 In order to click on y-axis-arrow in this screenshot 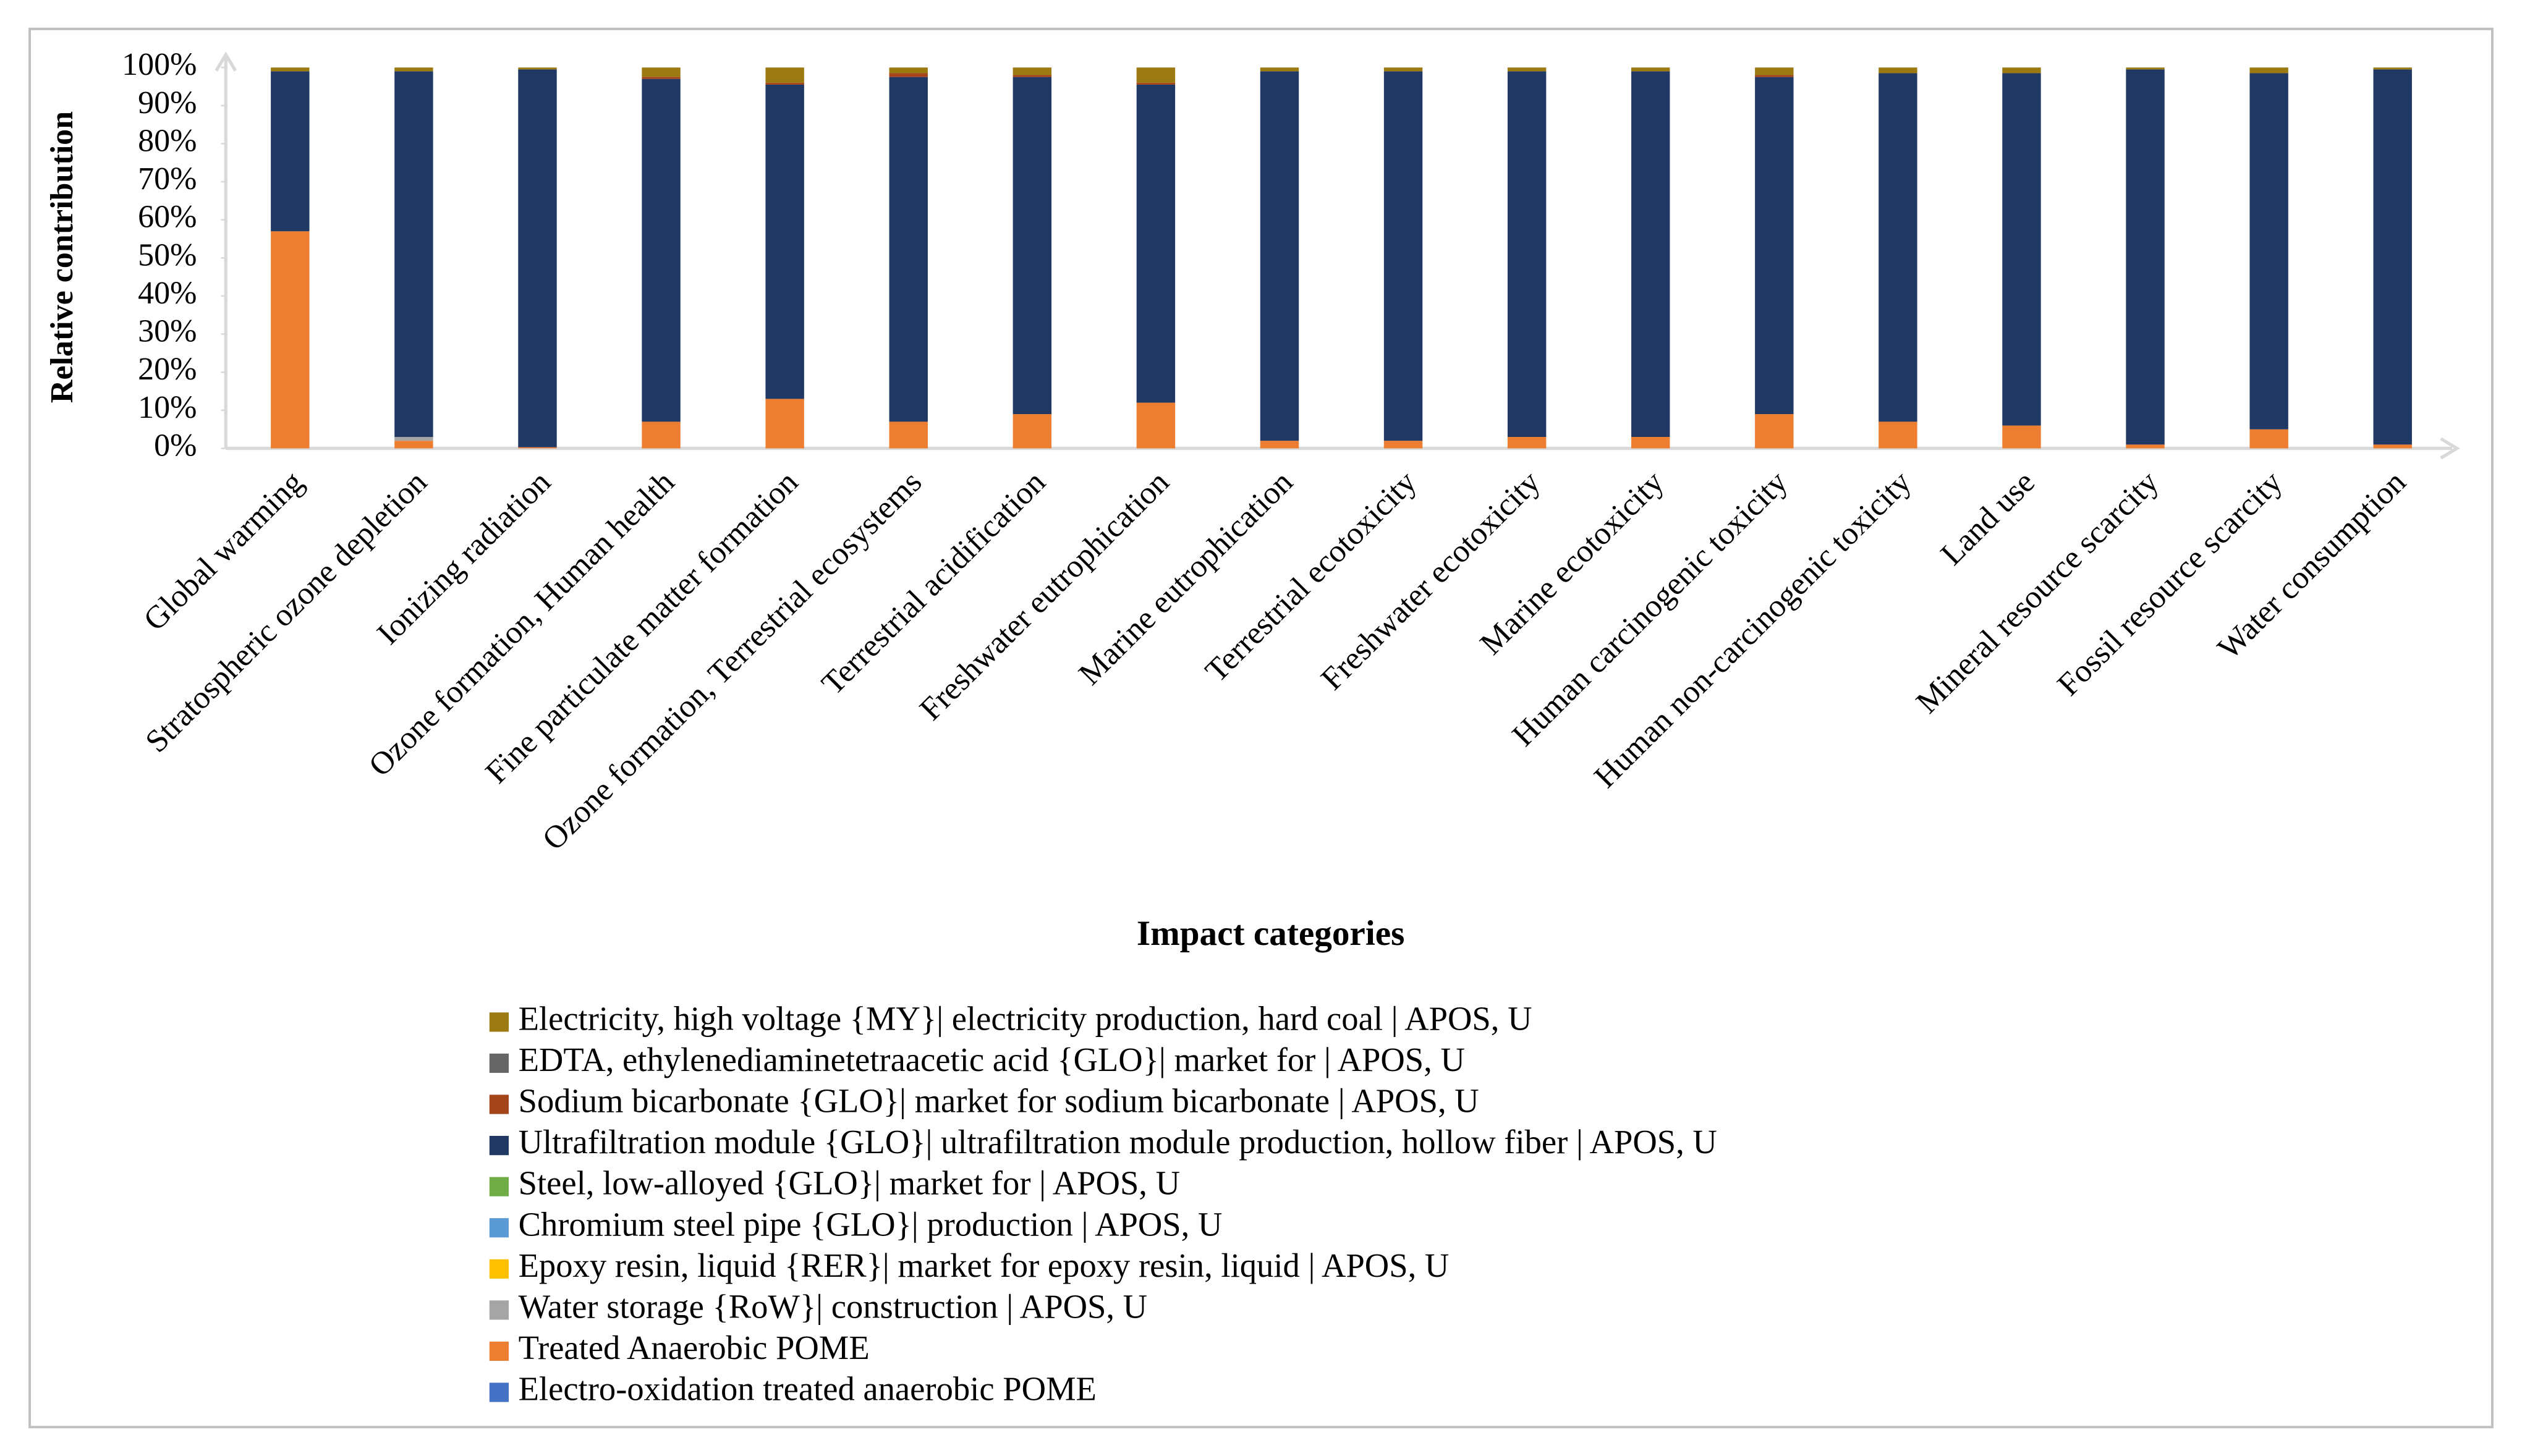, I will do `click(226, 61)`.